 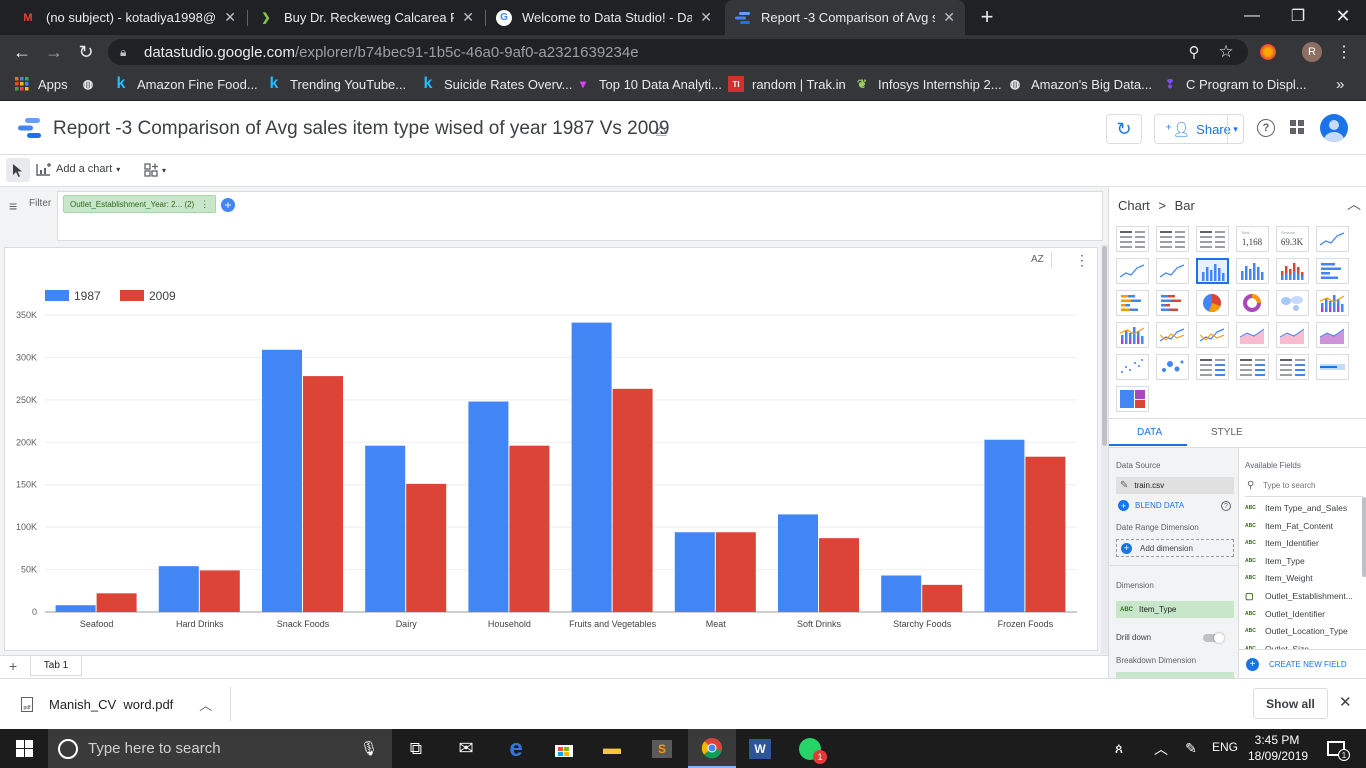 What do you see at coordinates (1279, 578) in the screenshot?
I see `field-item: ABC Item_Weight` at bounding box center [1279, 578].